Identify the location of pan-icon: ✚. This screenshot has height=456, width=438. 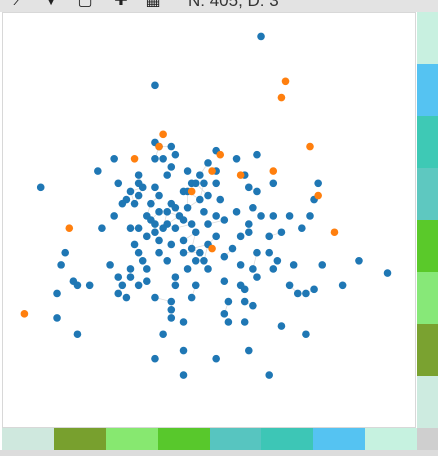
(121, 4).